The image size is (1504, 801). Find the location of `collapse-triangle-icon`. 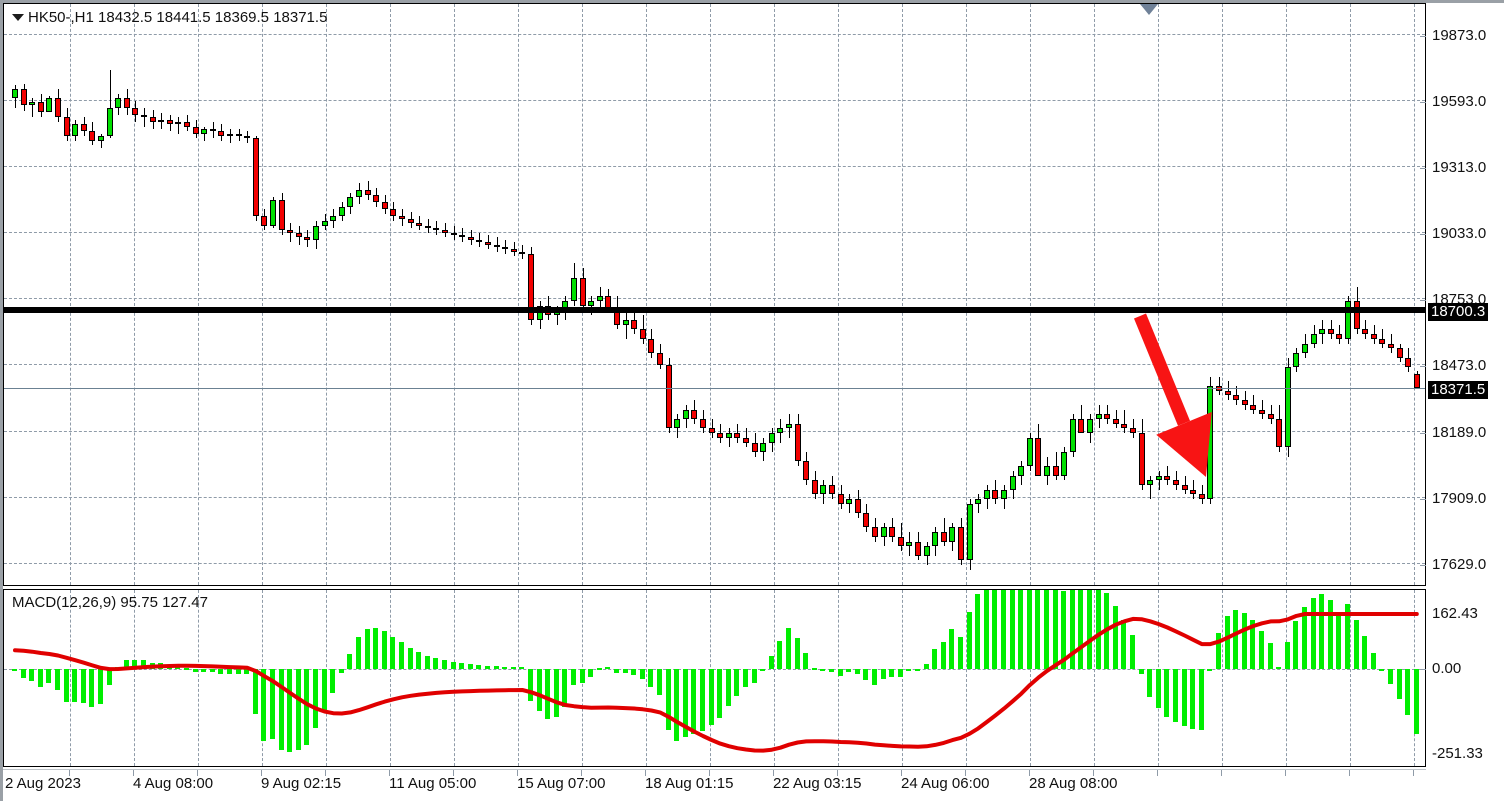

collapse-triangle-icon is located at coordinates (18, 17).